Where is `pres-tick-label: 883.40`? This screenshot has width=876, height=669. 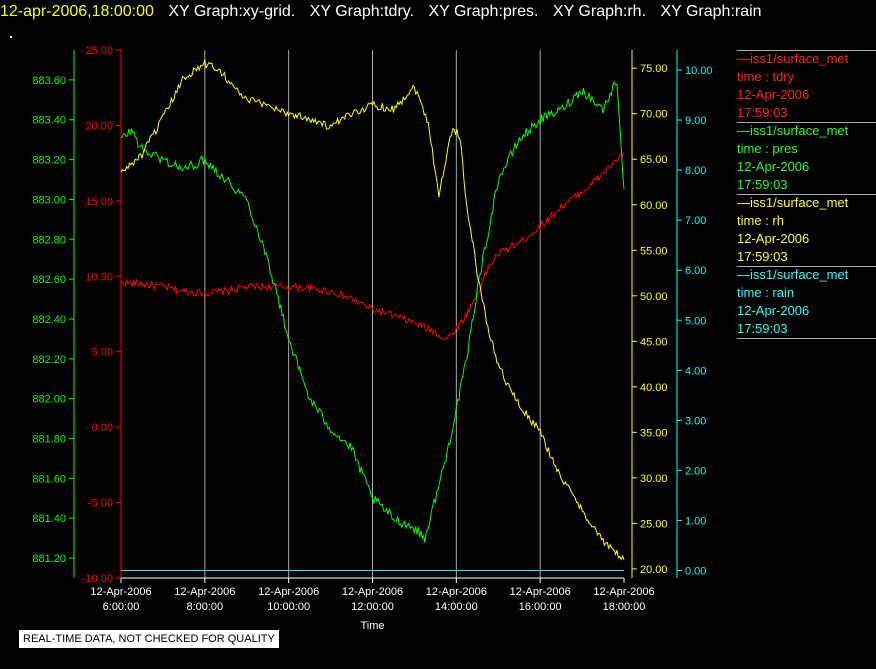
pres-tick-label: 883.40 is located at coordinates (49, 121).